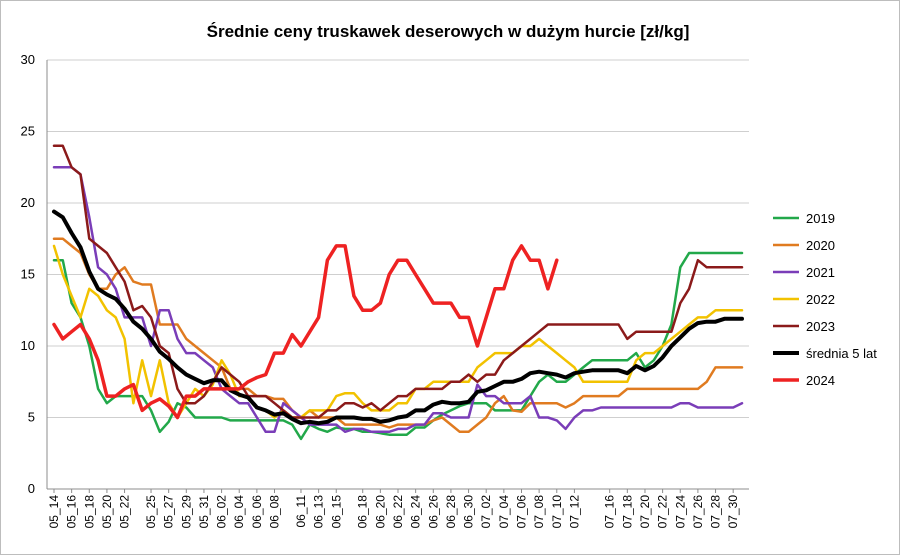 The height and width of the screenshot is (556, 900). I want to click on y-tick-label: 0, so click(31, 488).